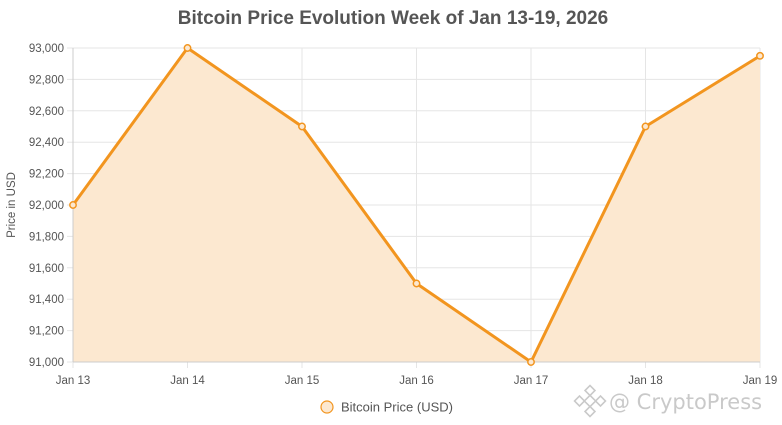 This screenshot has height=425, width=782. I want to click on y-tick-label: 92,600, so click(46, 112).